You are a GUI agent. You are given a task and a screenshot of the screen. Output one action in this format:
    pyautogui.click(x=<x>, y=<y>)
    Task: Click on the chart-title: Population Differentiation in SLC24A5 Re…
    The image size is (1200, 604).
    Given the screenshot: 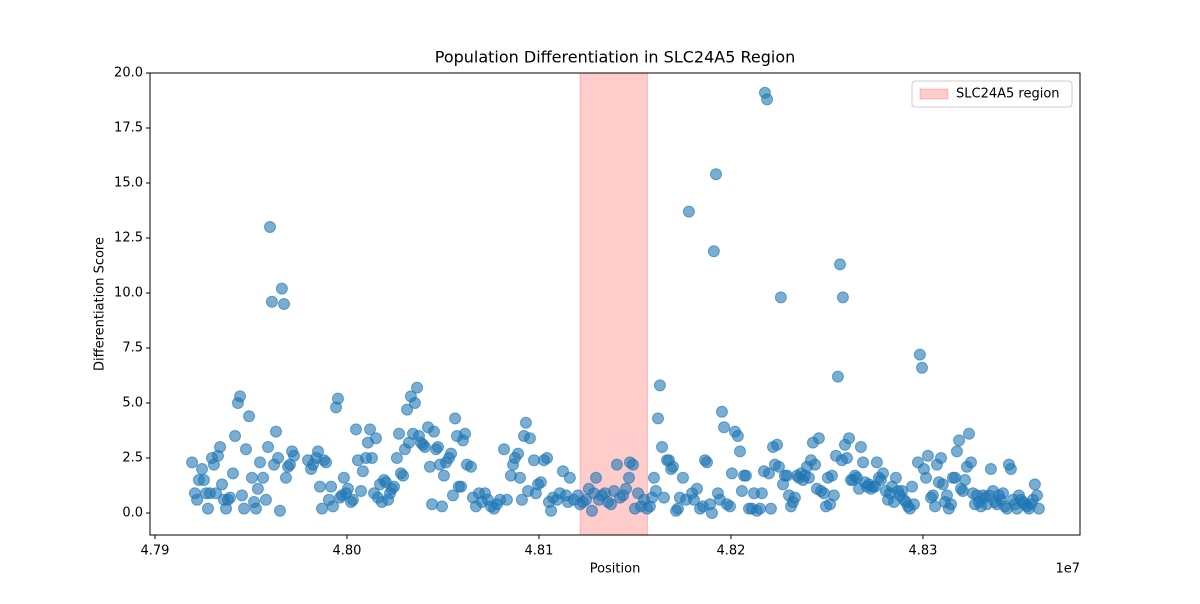 What is the action you would take?
    pyautogui.click(x=615, y=57)
    